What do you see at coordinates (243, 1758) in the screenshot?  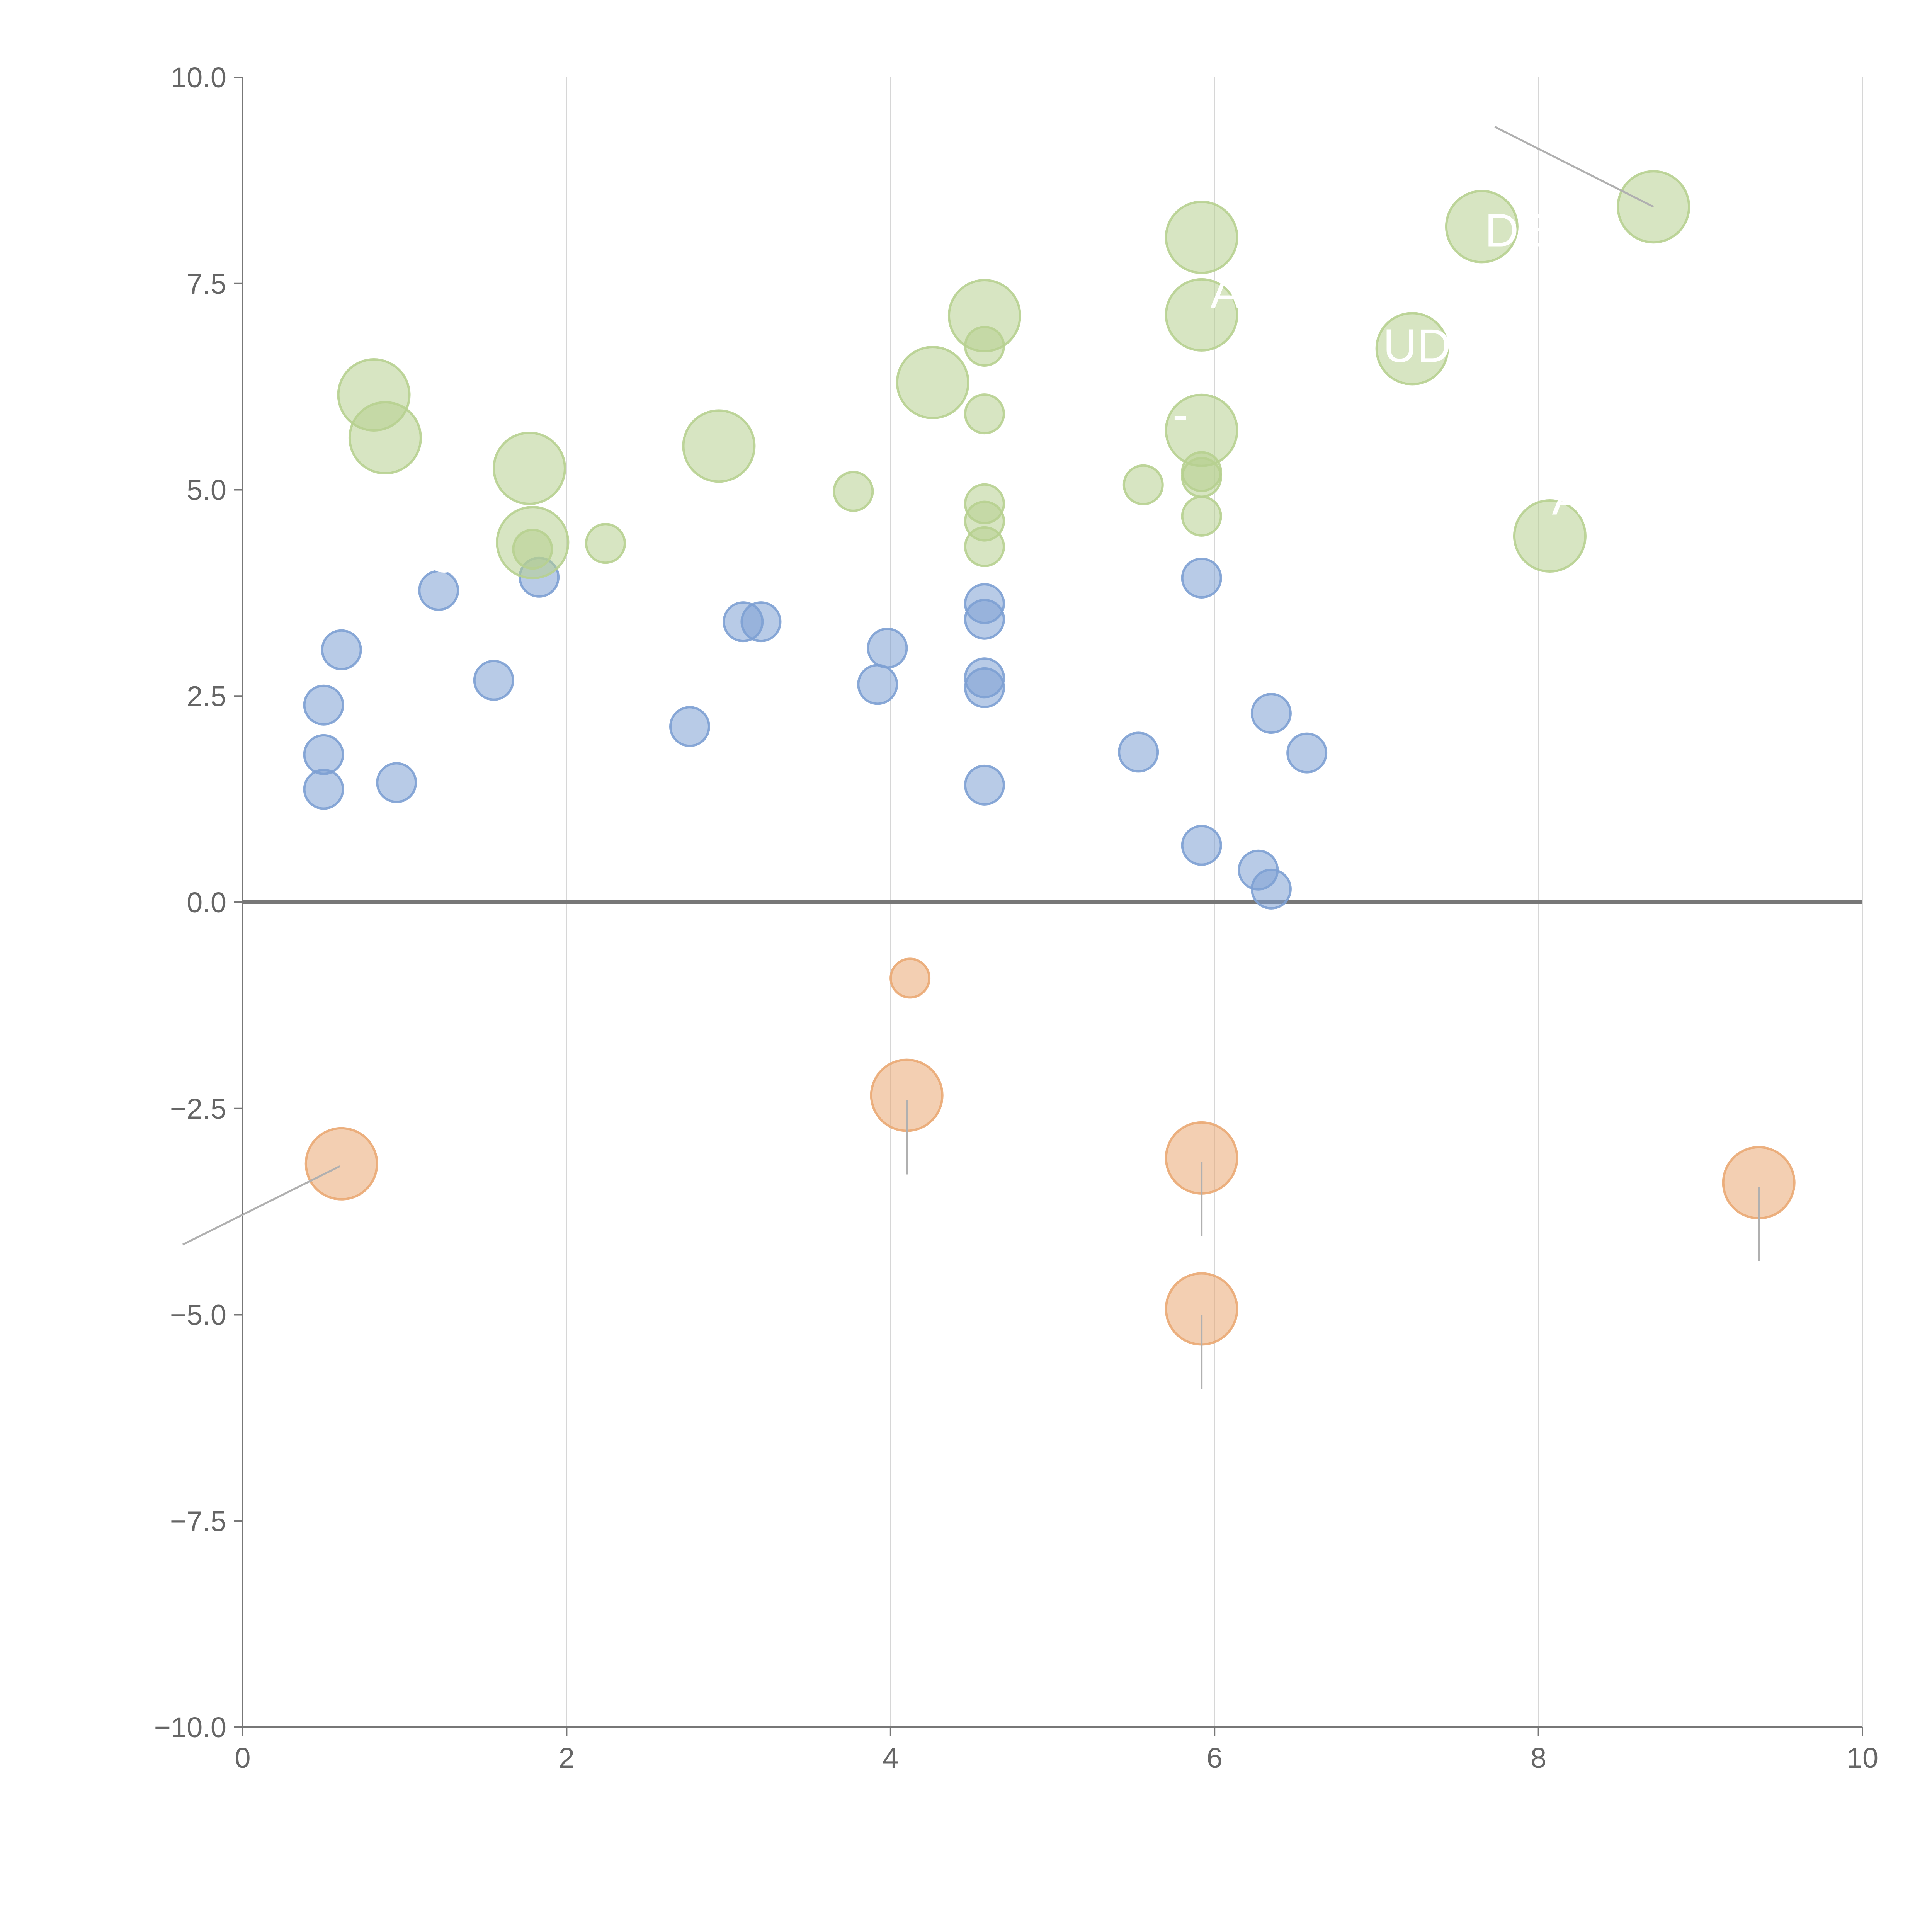 I see `x-tick-label: 0` at bounding box center [243, 1758].